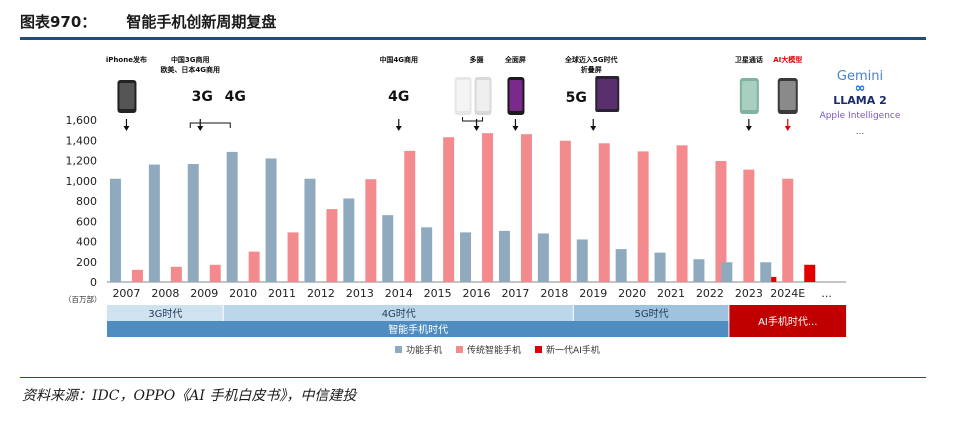 The image size is (960, 421). Describe the element at coordinates (449, 209) in the screenshot. I see `bar-smartphone-2015` at that location.